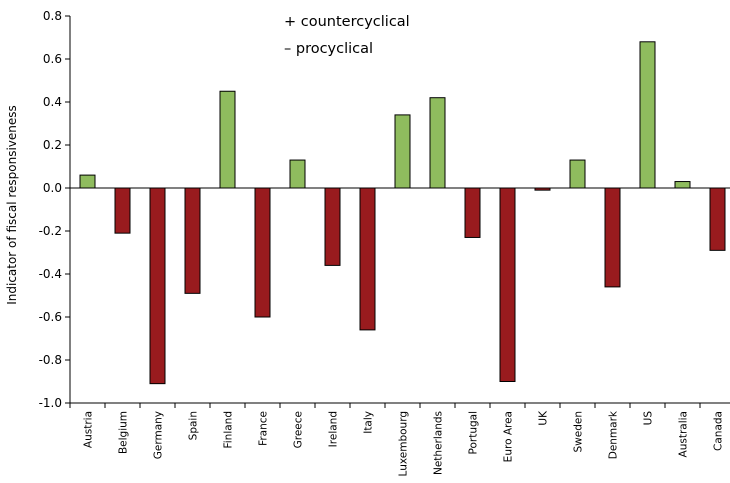  What do you see at coordinates (474, 433) in the screenshot?
I see `x-tick-label: Portugal` at bounding box center [474, 433].